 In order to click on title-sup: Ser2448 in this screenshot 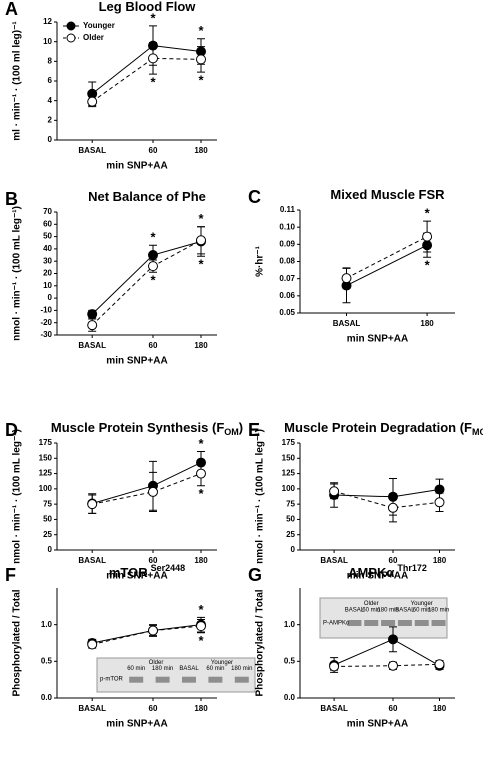, I will do `click(168, 568)`.